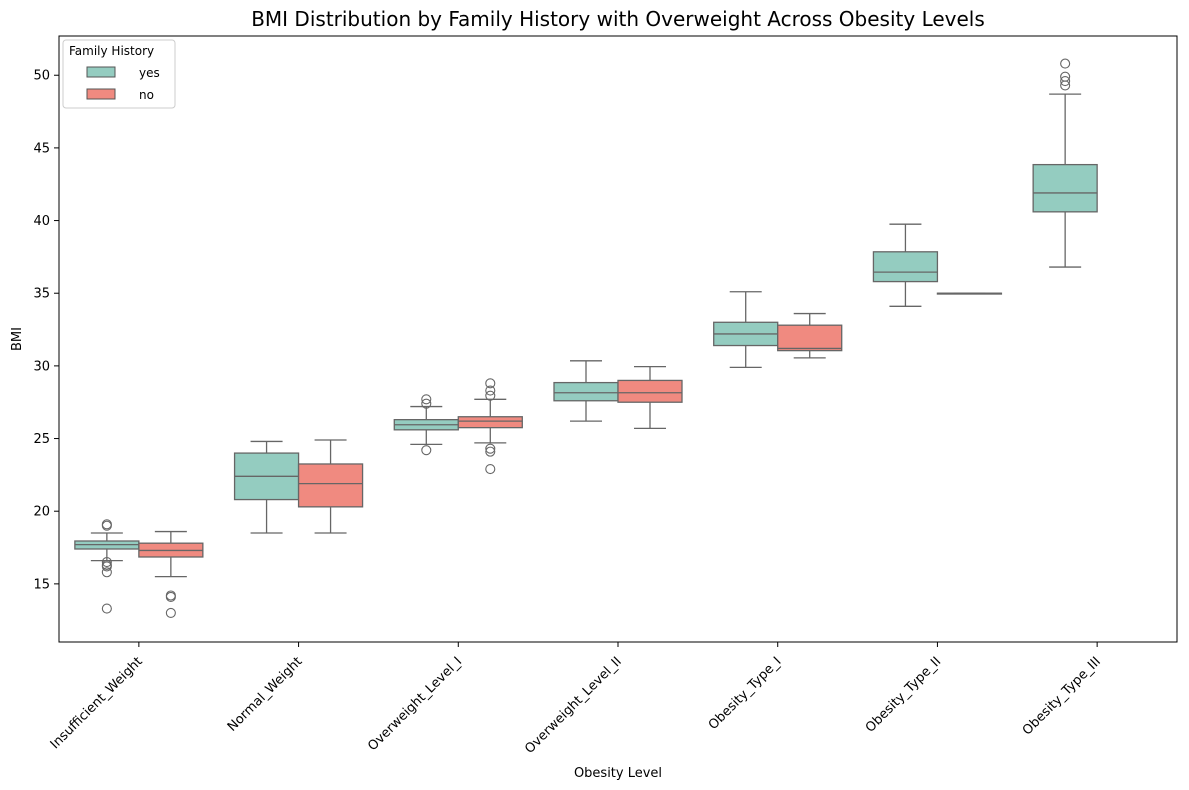  I want to click on y-tick-label: 30, so click(41, 366).